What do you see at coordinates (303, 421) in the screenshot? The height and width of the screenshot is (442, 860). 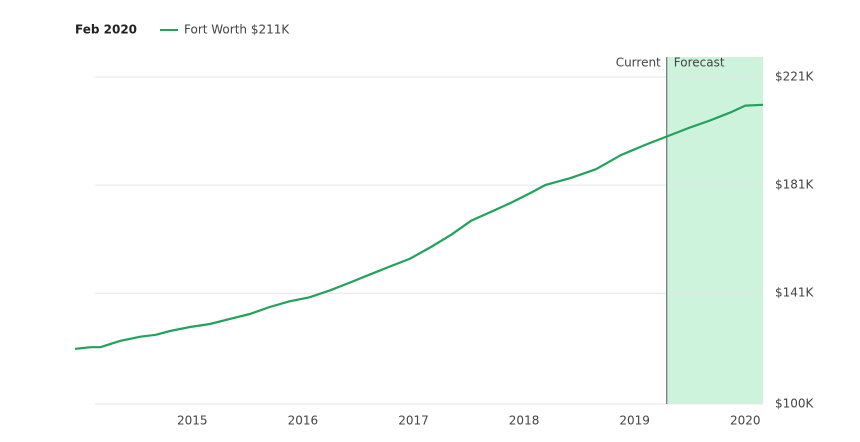 I see `x-tick-label: 2016` at bounding box center [303, 421].